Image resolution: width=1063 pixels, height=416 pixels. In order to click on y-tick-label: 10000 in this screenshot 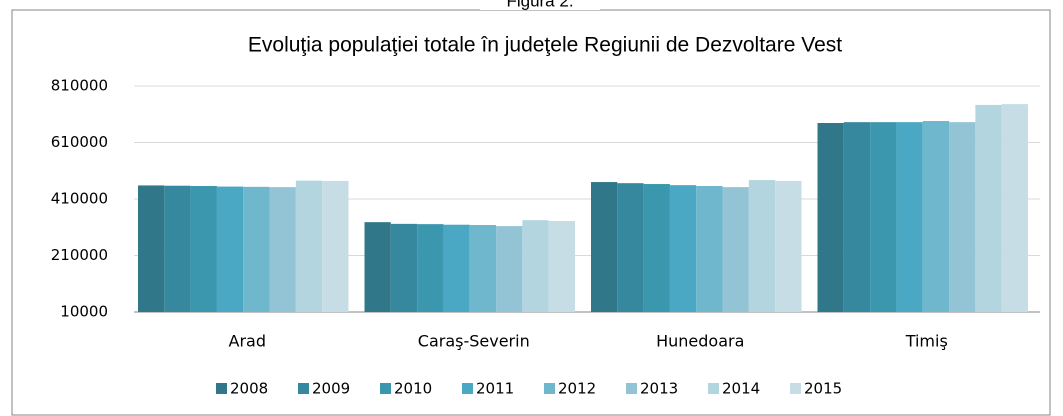, I will do `click(84, 312)`.